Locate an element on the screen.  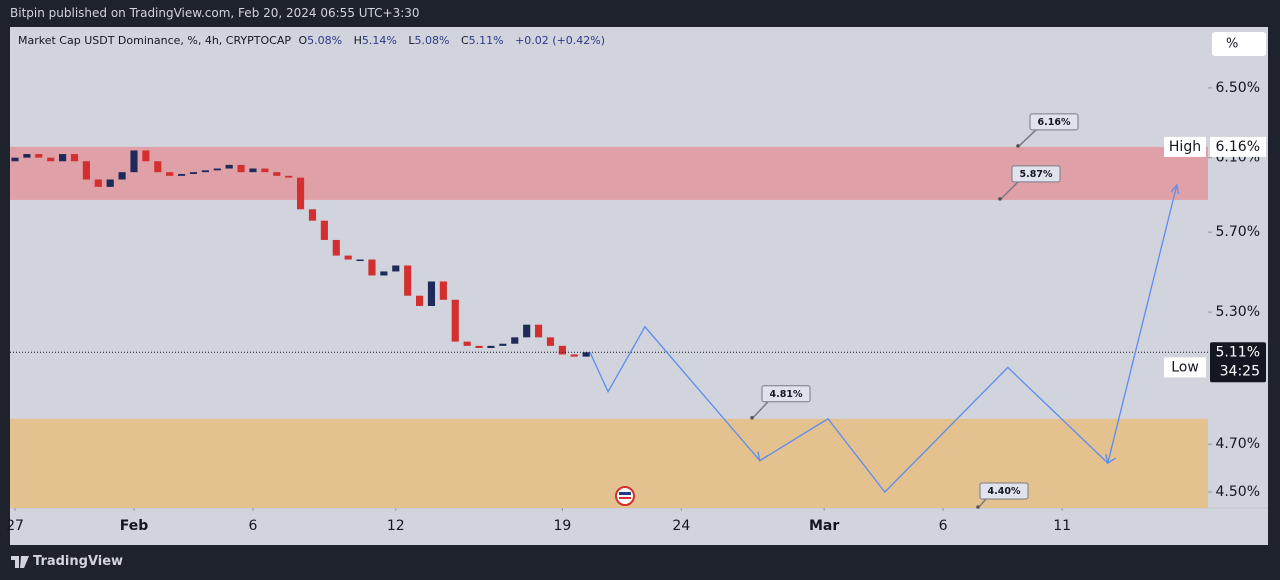
annotation-label: 5.87% is located at coordinates (1036, 174).